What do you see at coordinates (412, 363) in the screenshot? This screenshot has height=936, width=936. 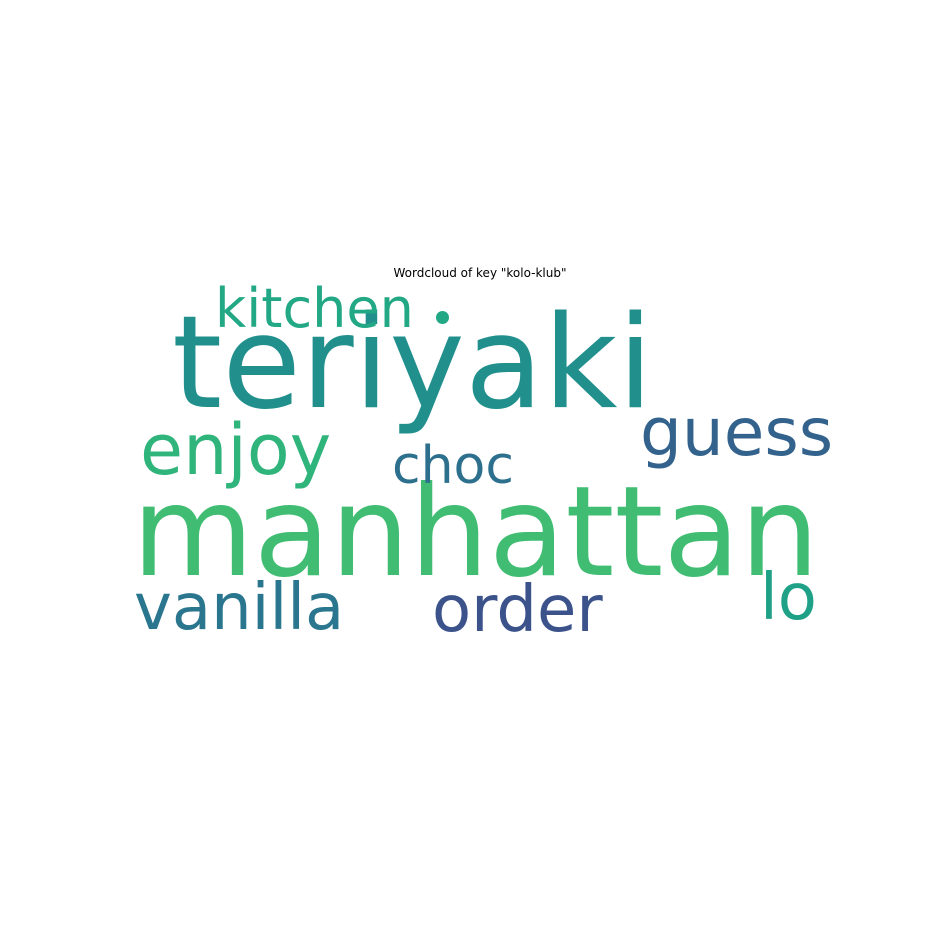 I see `word-teriyaki: teriyaki` at bounding box center [412, 363].